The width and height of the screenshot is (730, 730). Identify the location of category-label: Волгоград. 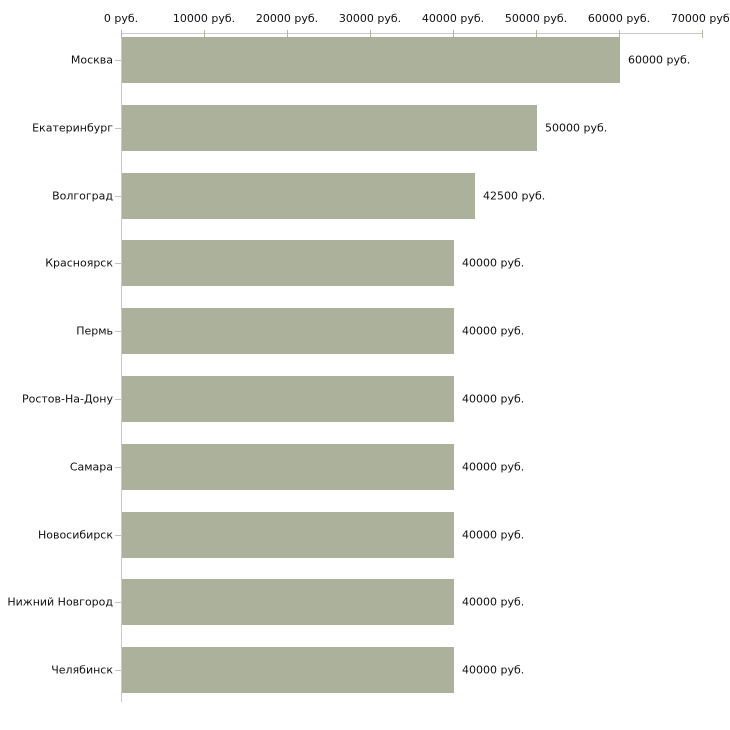
(82, 196).